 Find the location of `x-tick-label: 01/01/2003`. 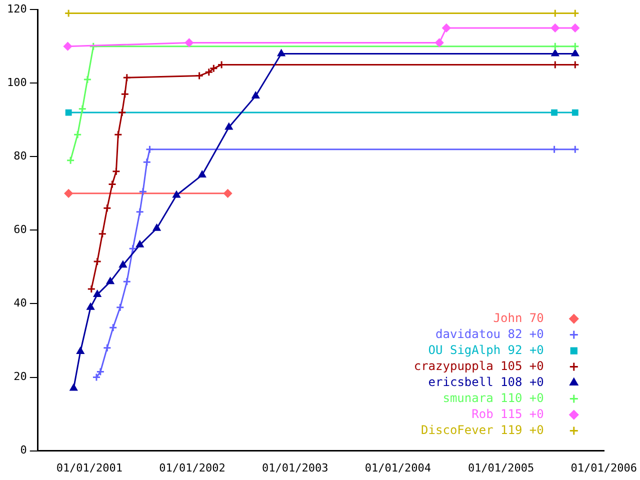

x-tick-label: 01/01/2003 is located at coordinates (295, 467).